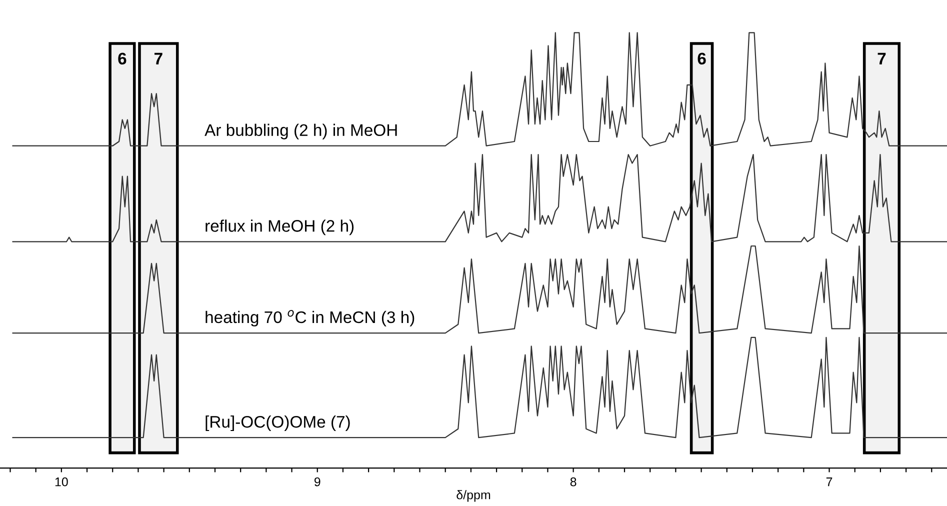 This screenshot has height=506, width=947. I want to click on series-label: reflux in MeOH (2 h), so click(280, 228).